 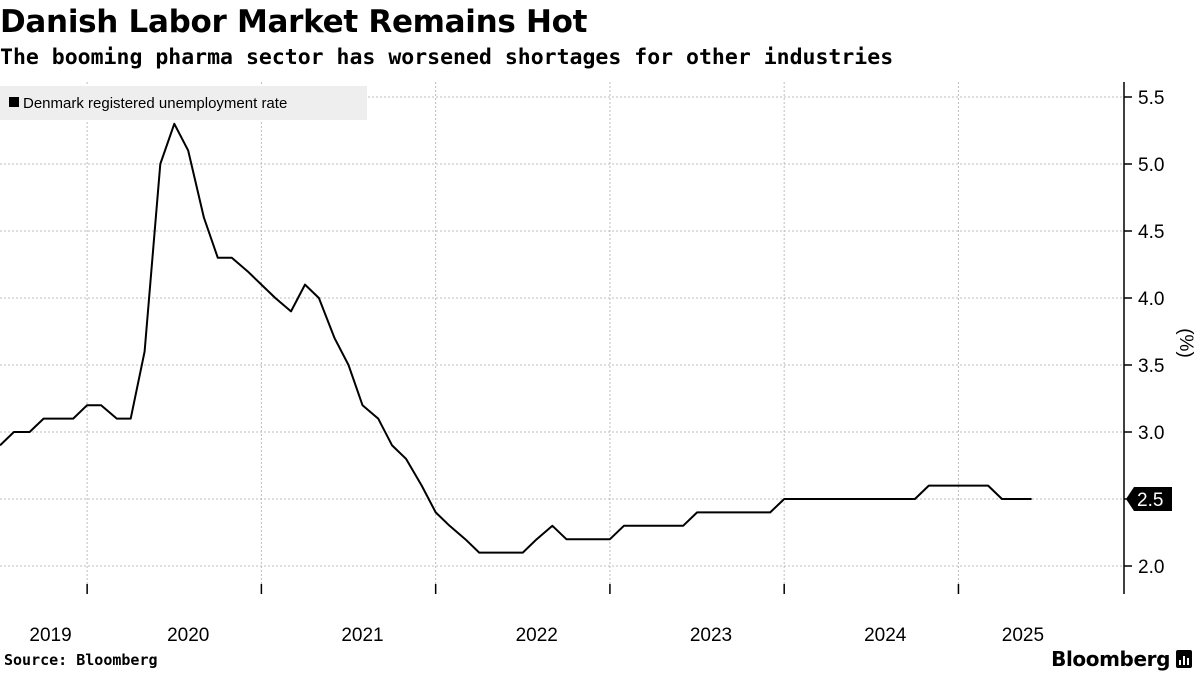 What do you see at coordinates (1151, 165) in the screenshot?
I see `y-tick-label: 5.0` at bounding box center [1151, 165].